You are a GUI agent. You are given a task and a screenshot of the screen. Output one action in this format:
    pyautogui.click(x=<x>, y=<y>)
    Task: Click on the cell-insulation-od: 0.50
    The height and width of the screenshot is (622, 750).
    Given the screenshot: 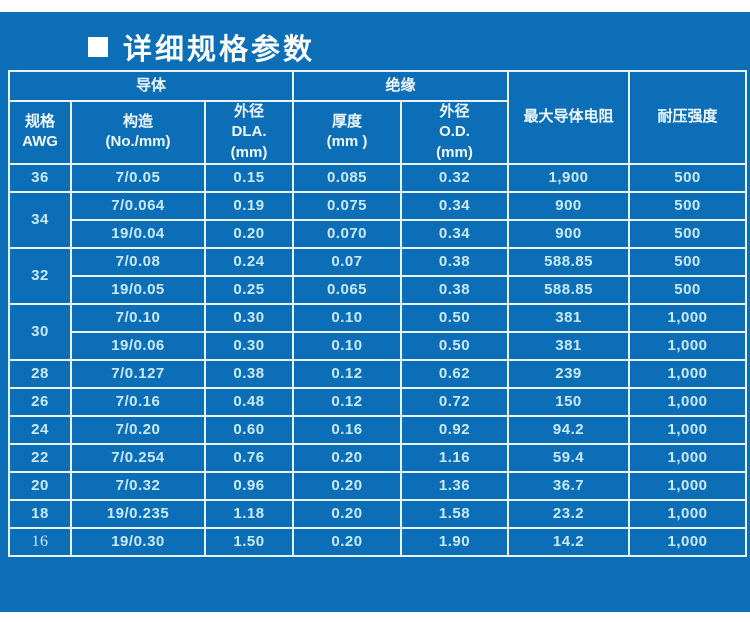 What is the action you would take?
    pyautogui.click(x=454, y=317)
    